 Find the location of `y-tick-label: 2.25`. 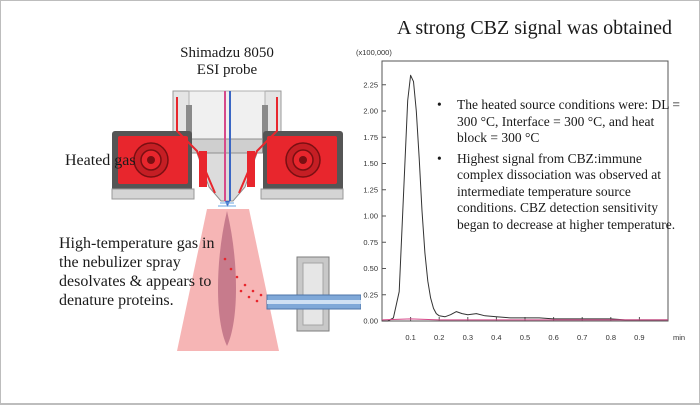

y-tick-label: 2.25 is located at coordinates (370, 84).